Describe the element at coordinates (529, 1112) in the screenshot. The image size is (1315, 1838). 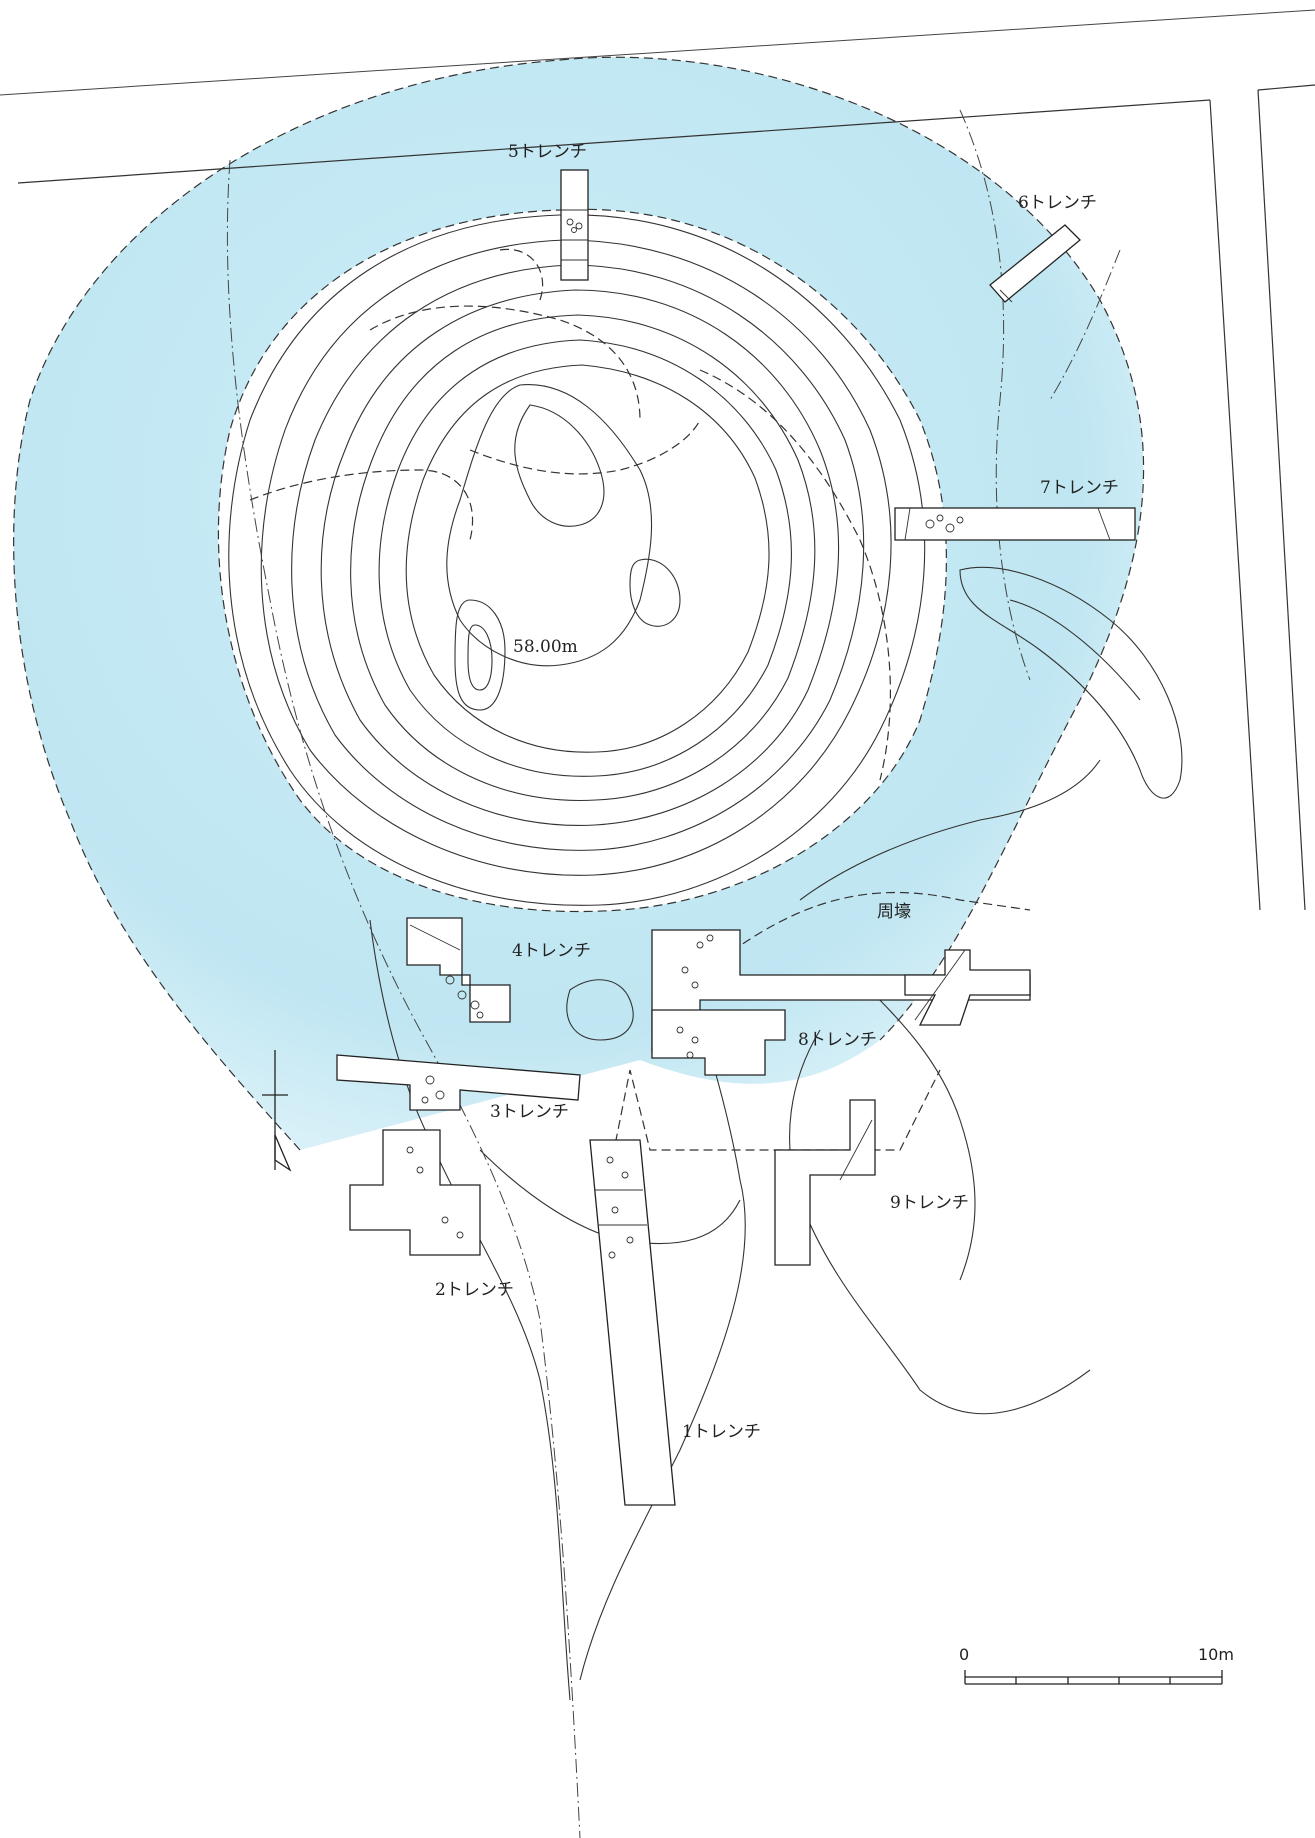
I see `trench-3-label: 3トレンチ` at that location.